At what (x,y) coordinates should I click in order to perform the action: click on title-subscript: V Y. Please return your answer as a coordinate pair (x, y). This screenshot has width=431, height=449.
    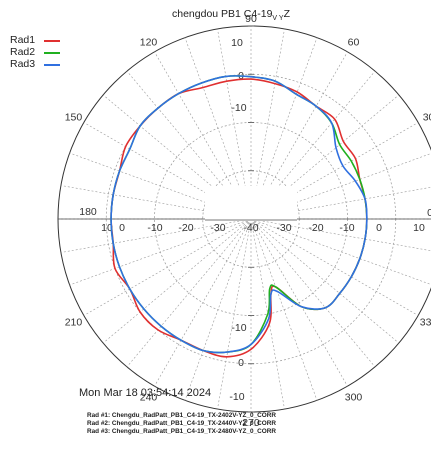
    Looking at the image, I should click on (278, 18).